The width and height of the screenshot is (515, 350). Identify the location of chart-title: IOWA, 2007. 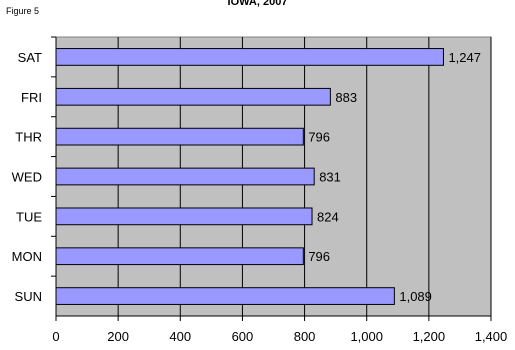
(257, 4).